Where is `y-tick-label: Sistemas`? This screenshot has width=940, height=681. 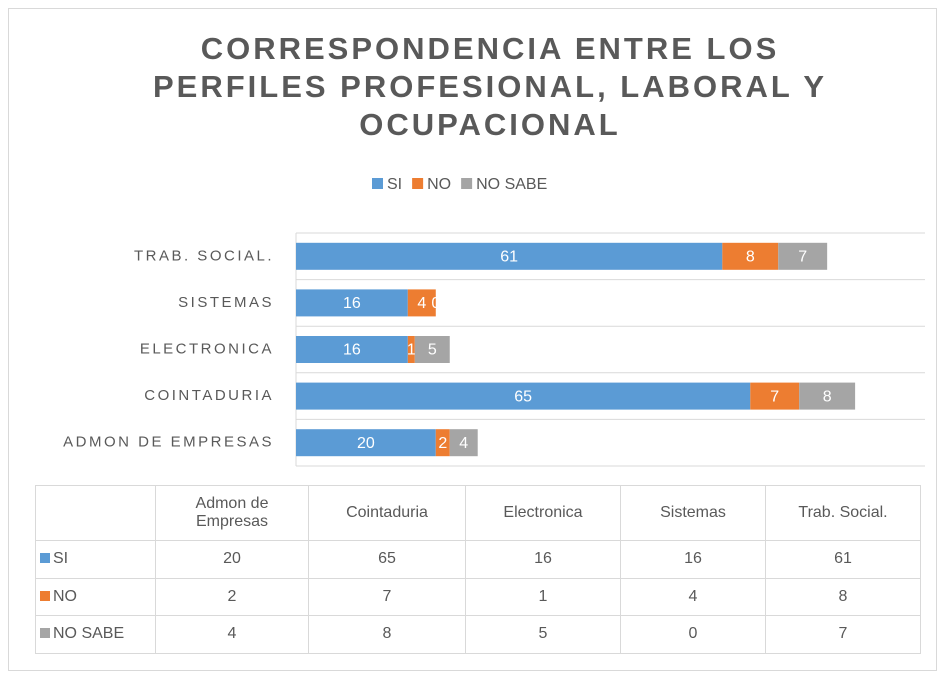 y-tick-label: Sistemas is located at coordinates (226, 302).